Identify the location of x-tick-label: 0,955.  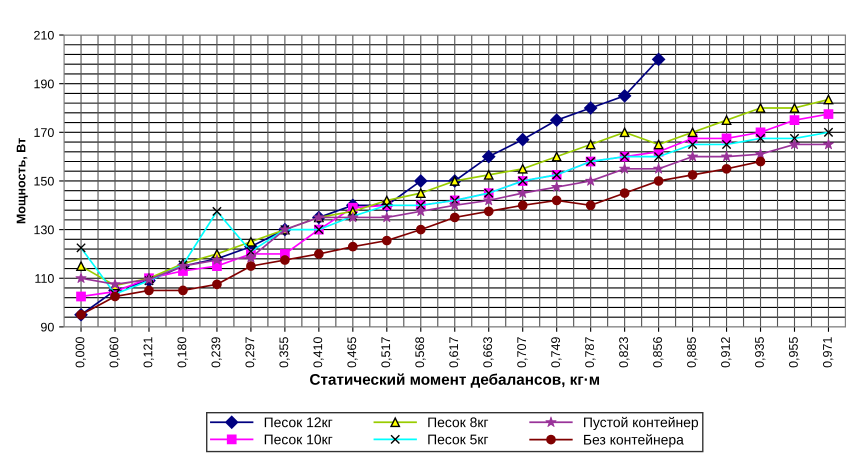
(794, 352).